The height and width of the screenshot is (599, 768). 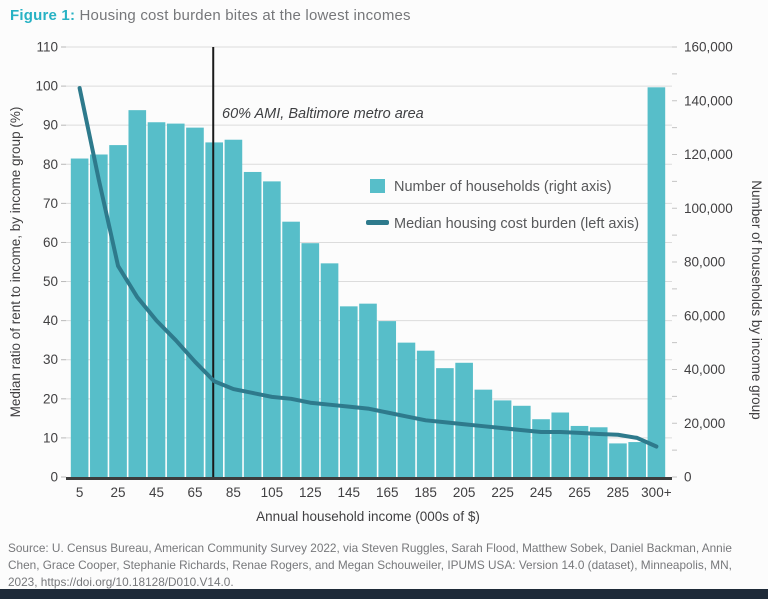 What do you see at coordinates (425, 492) in the screenshot?
I see `x-tick-label: 185` at bounding box center [425, 492].